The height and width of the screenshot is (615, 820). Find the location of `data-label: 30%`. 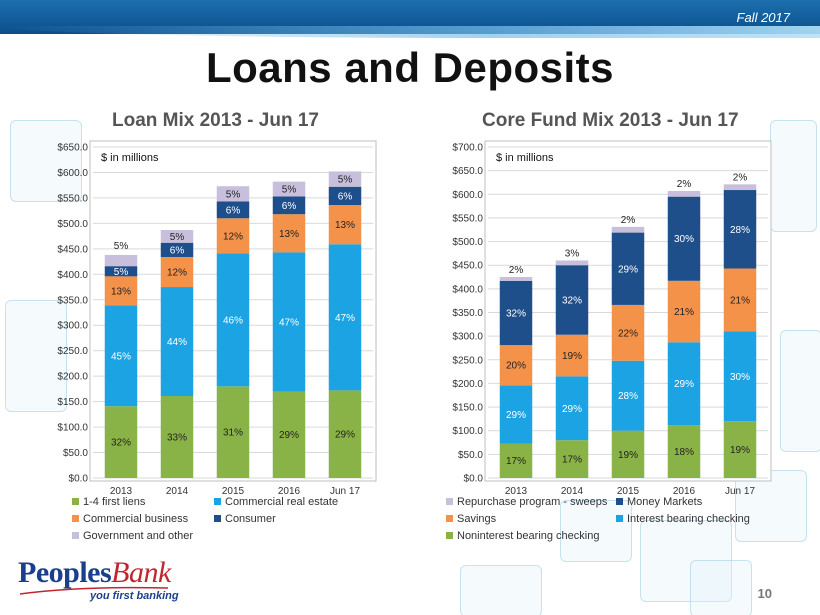

data-label: 30% is located at coordinates (684, 239).